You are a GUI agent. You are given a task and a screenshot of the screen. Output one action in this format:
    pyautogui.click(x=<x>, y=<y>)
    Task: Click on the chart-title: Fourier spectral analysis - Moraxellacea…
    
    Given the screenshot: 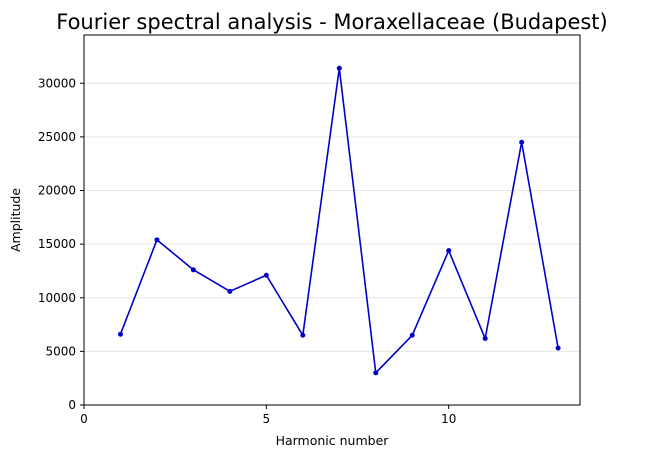 What is the action you would take?
    pyautogui.click(x=332, y=22)
    